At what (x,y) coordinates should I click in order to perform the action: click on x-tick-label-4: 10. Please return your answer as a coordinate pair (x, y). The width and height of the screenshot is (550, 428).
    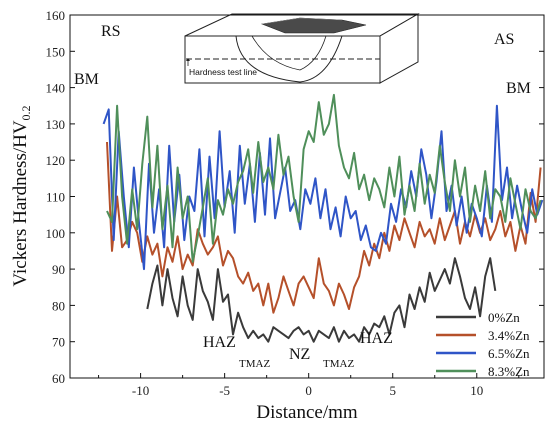
    Looking at the image, I should click on (476, 390).